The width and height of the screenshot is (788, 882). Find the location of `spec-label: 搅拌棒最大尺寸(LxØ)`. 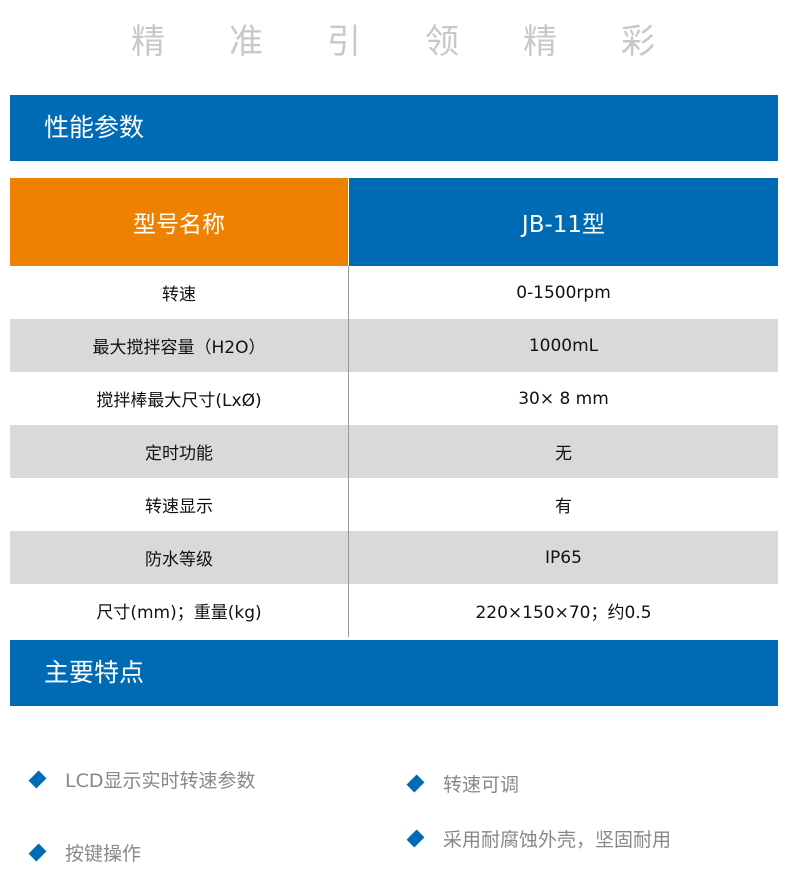

spec-label: 搅拌棒最大尺寸(LxØ) is located at coordinates (179, 398).